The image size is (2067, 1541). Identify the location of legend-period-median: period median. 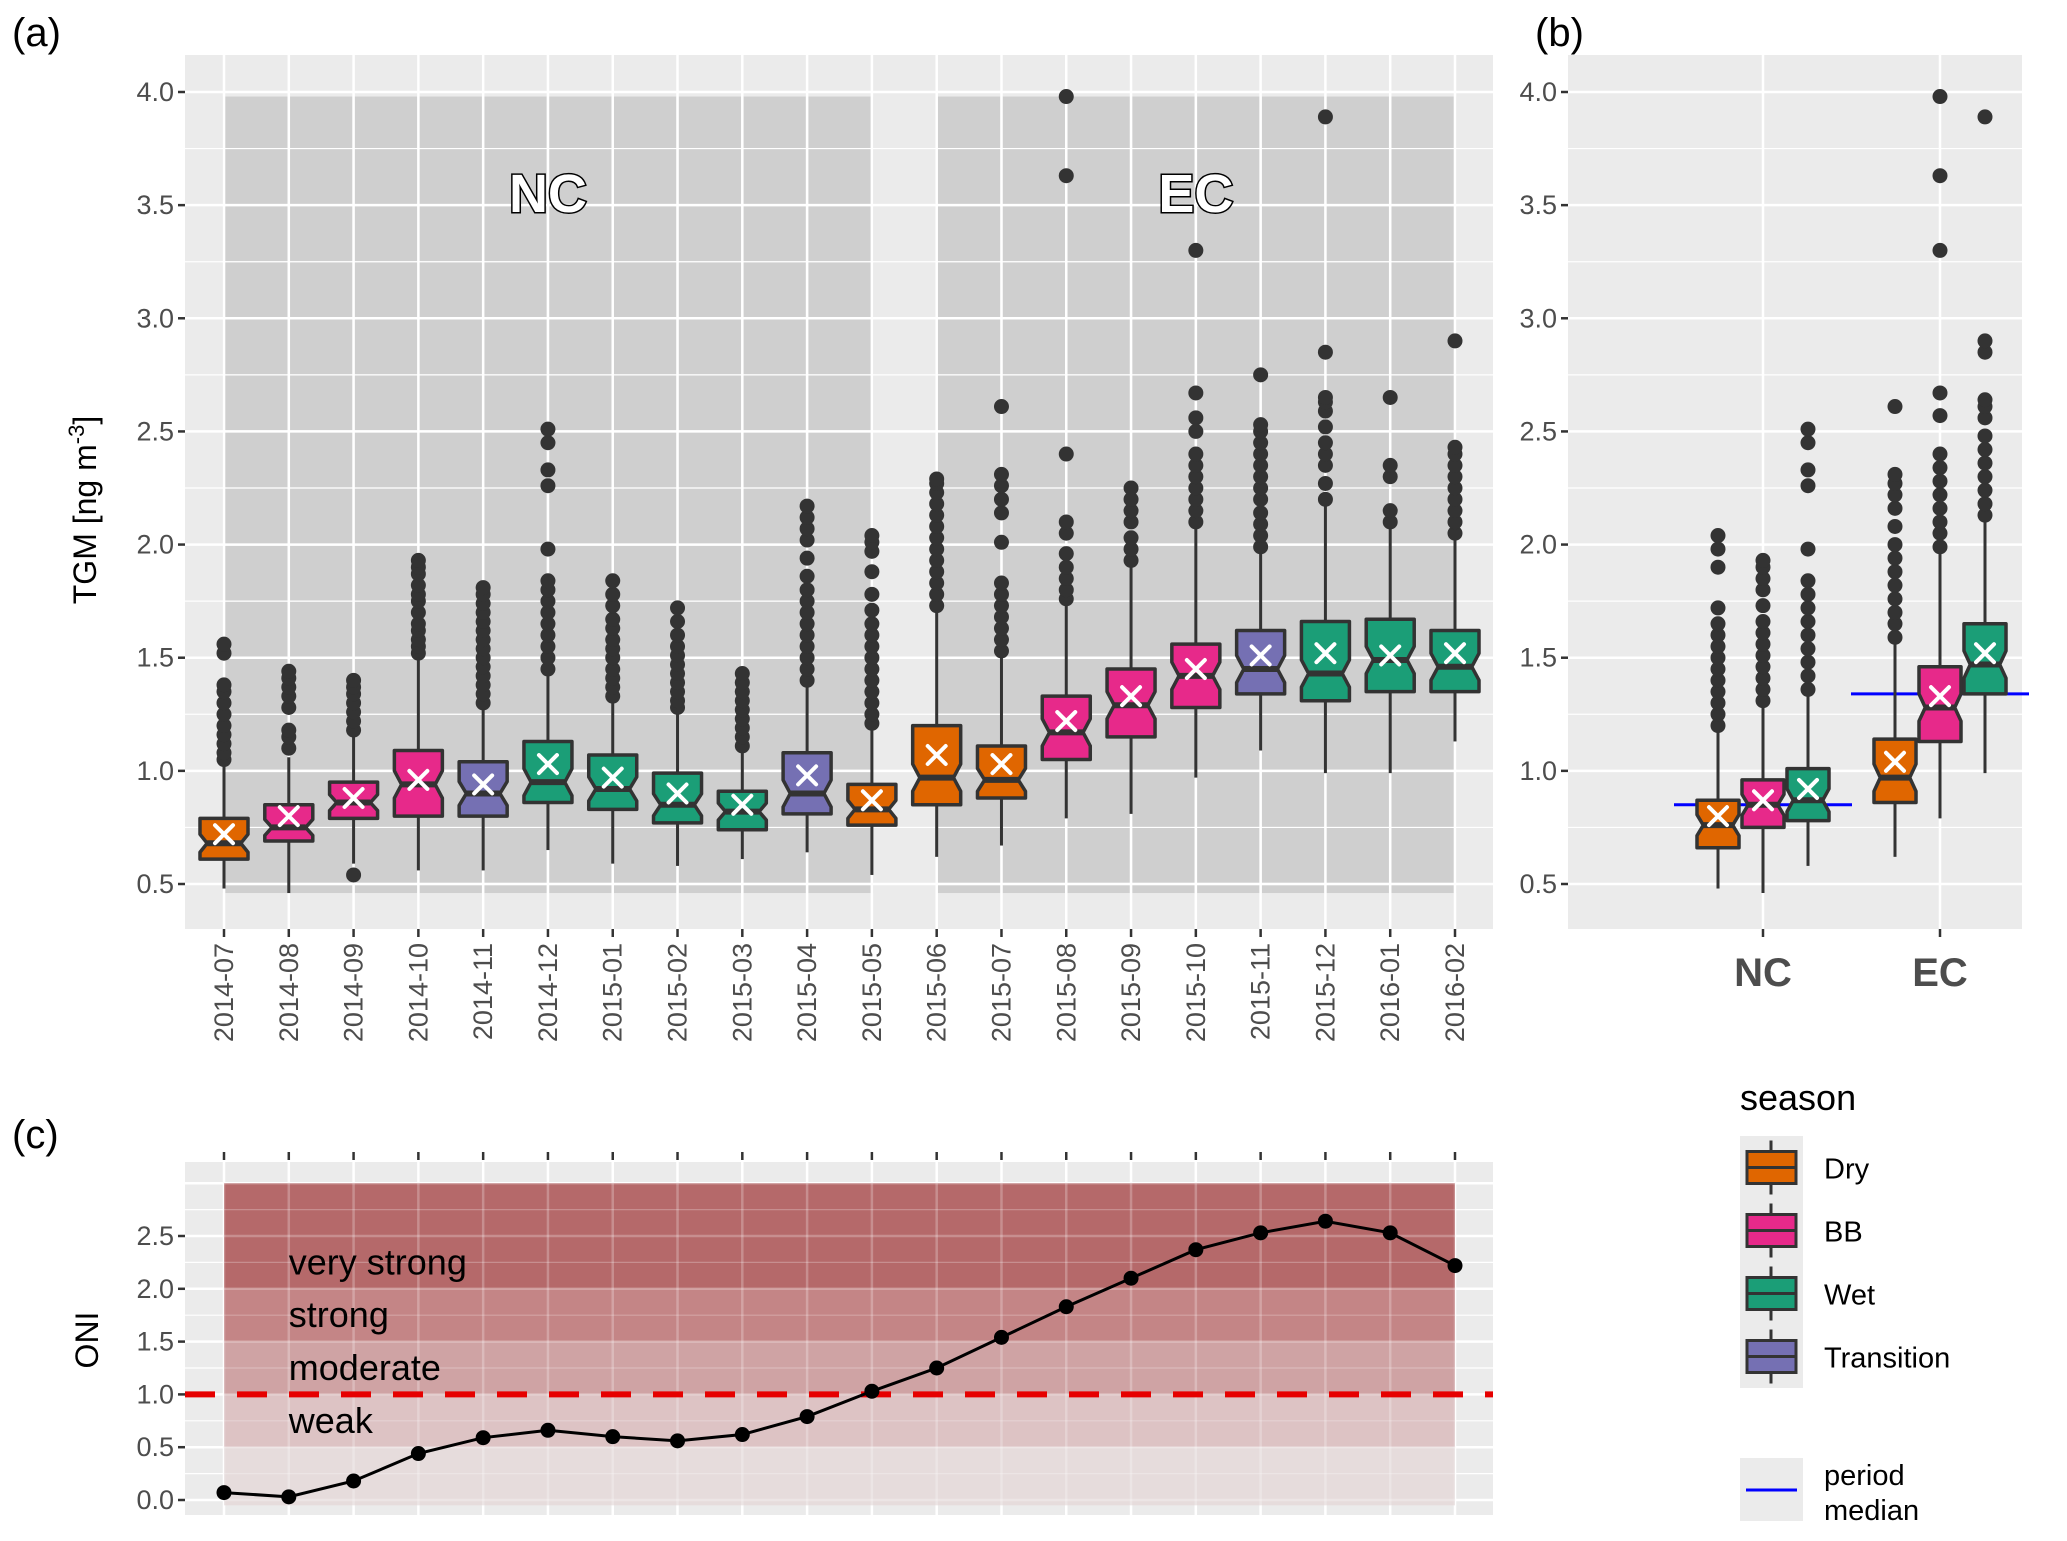
(1829, 1492).